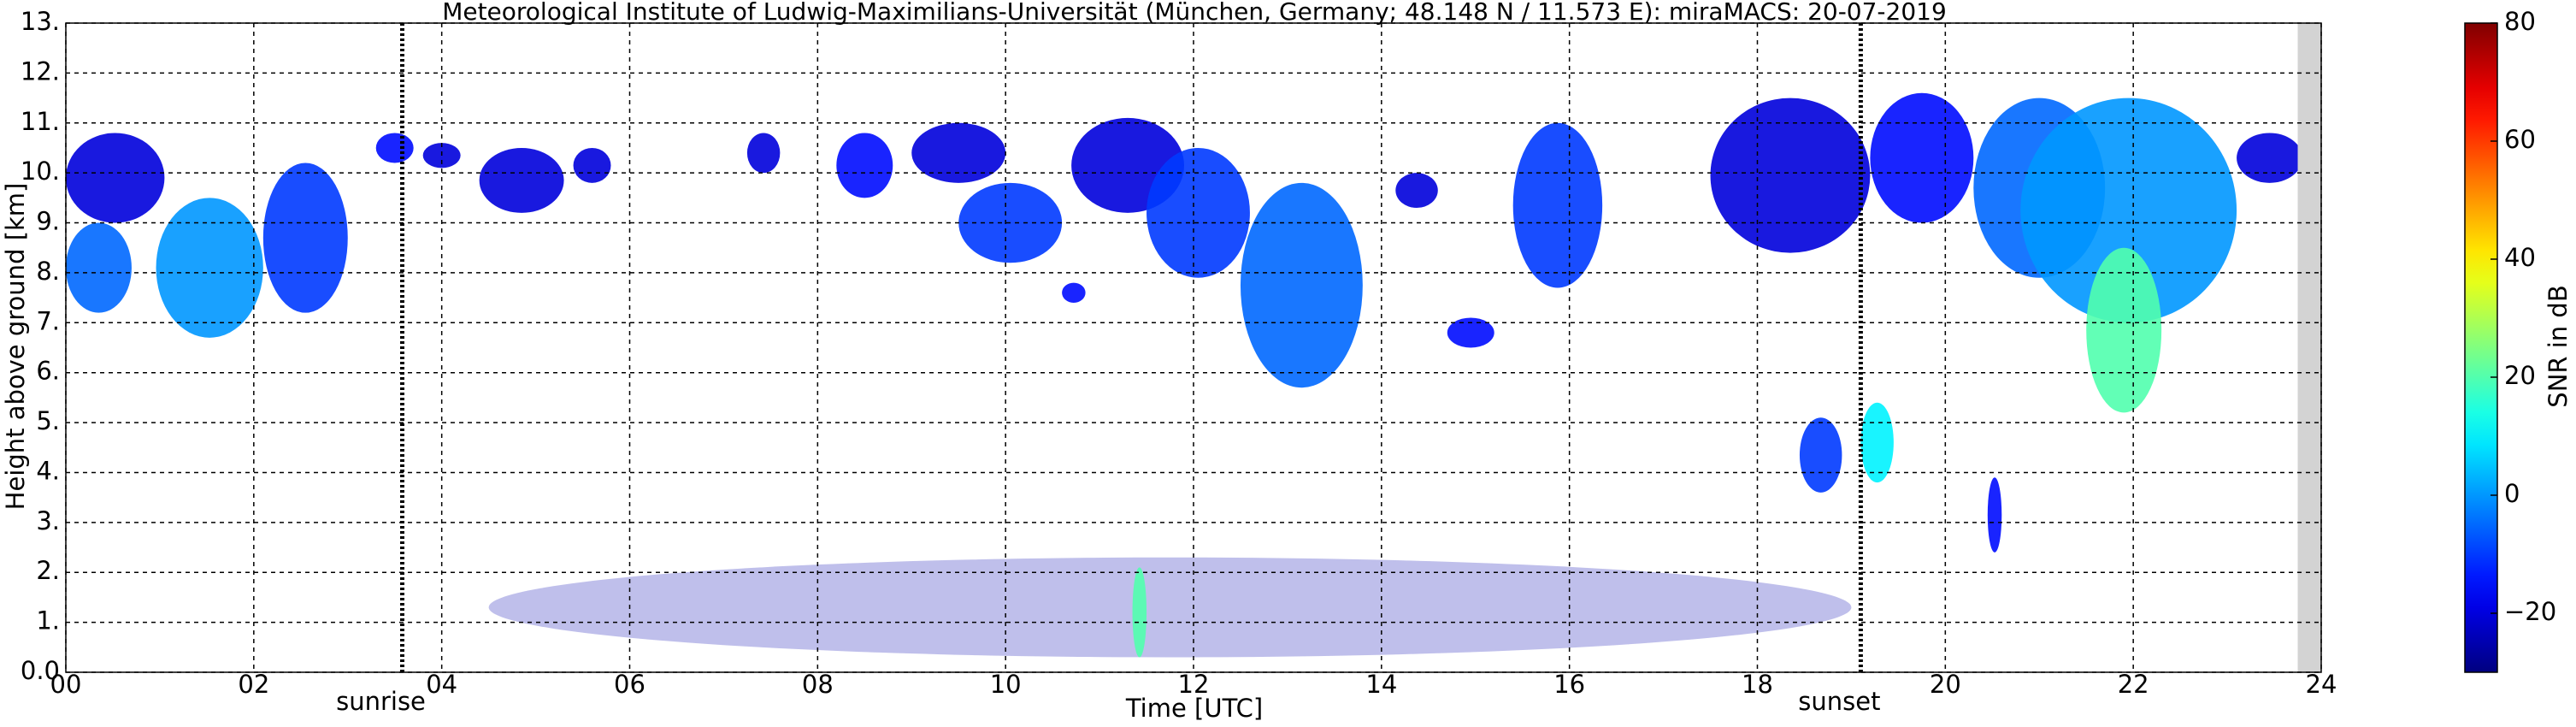  What do you see at coordinates (2321, 684) in the screenshot?
I see `x-tick-label: 24` at bounding box center [2321, 684].